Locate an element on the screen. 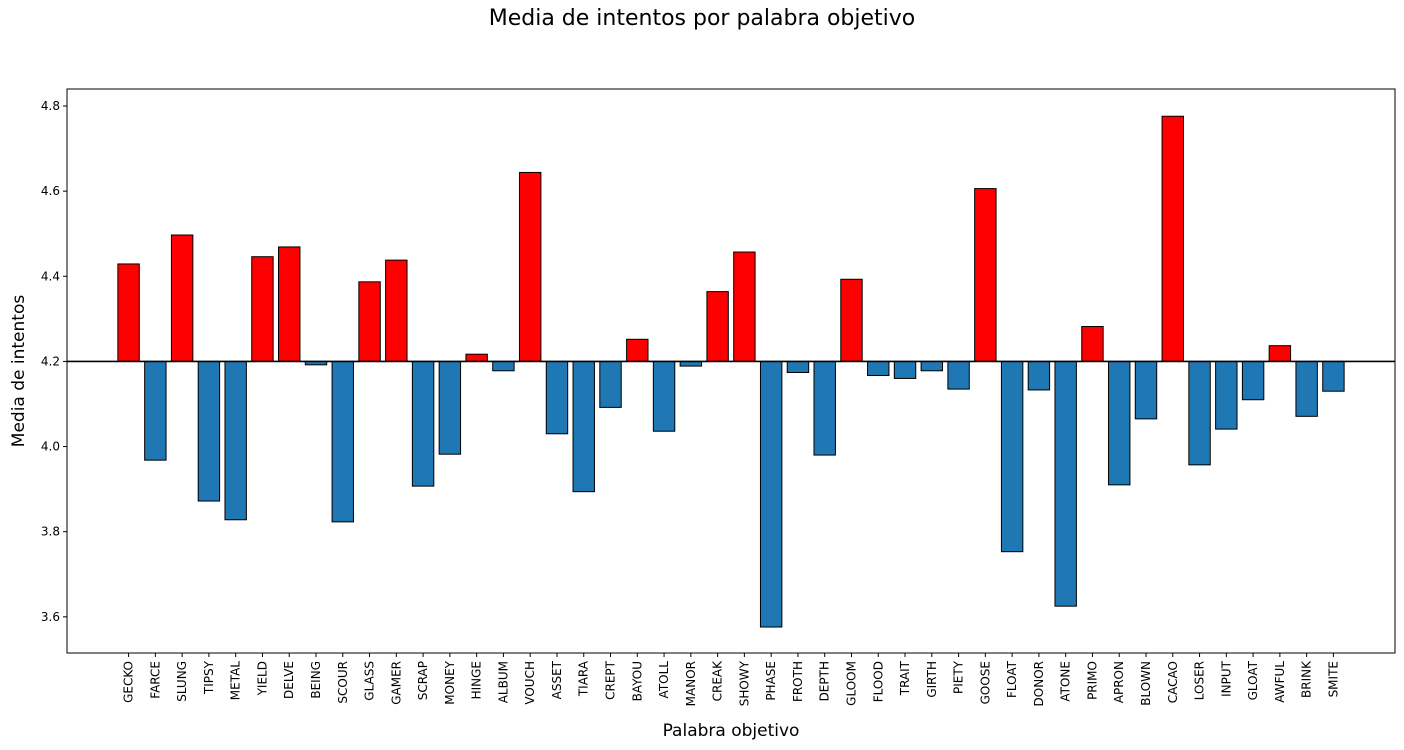  y-axis-label: Media de intentos is located at coordinates (19, 371).